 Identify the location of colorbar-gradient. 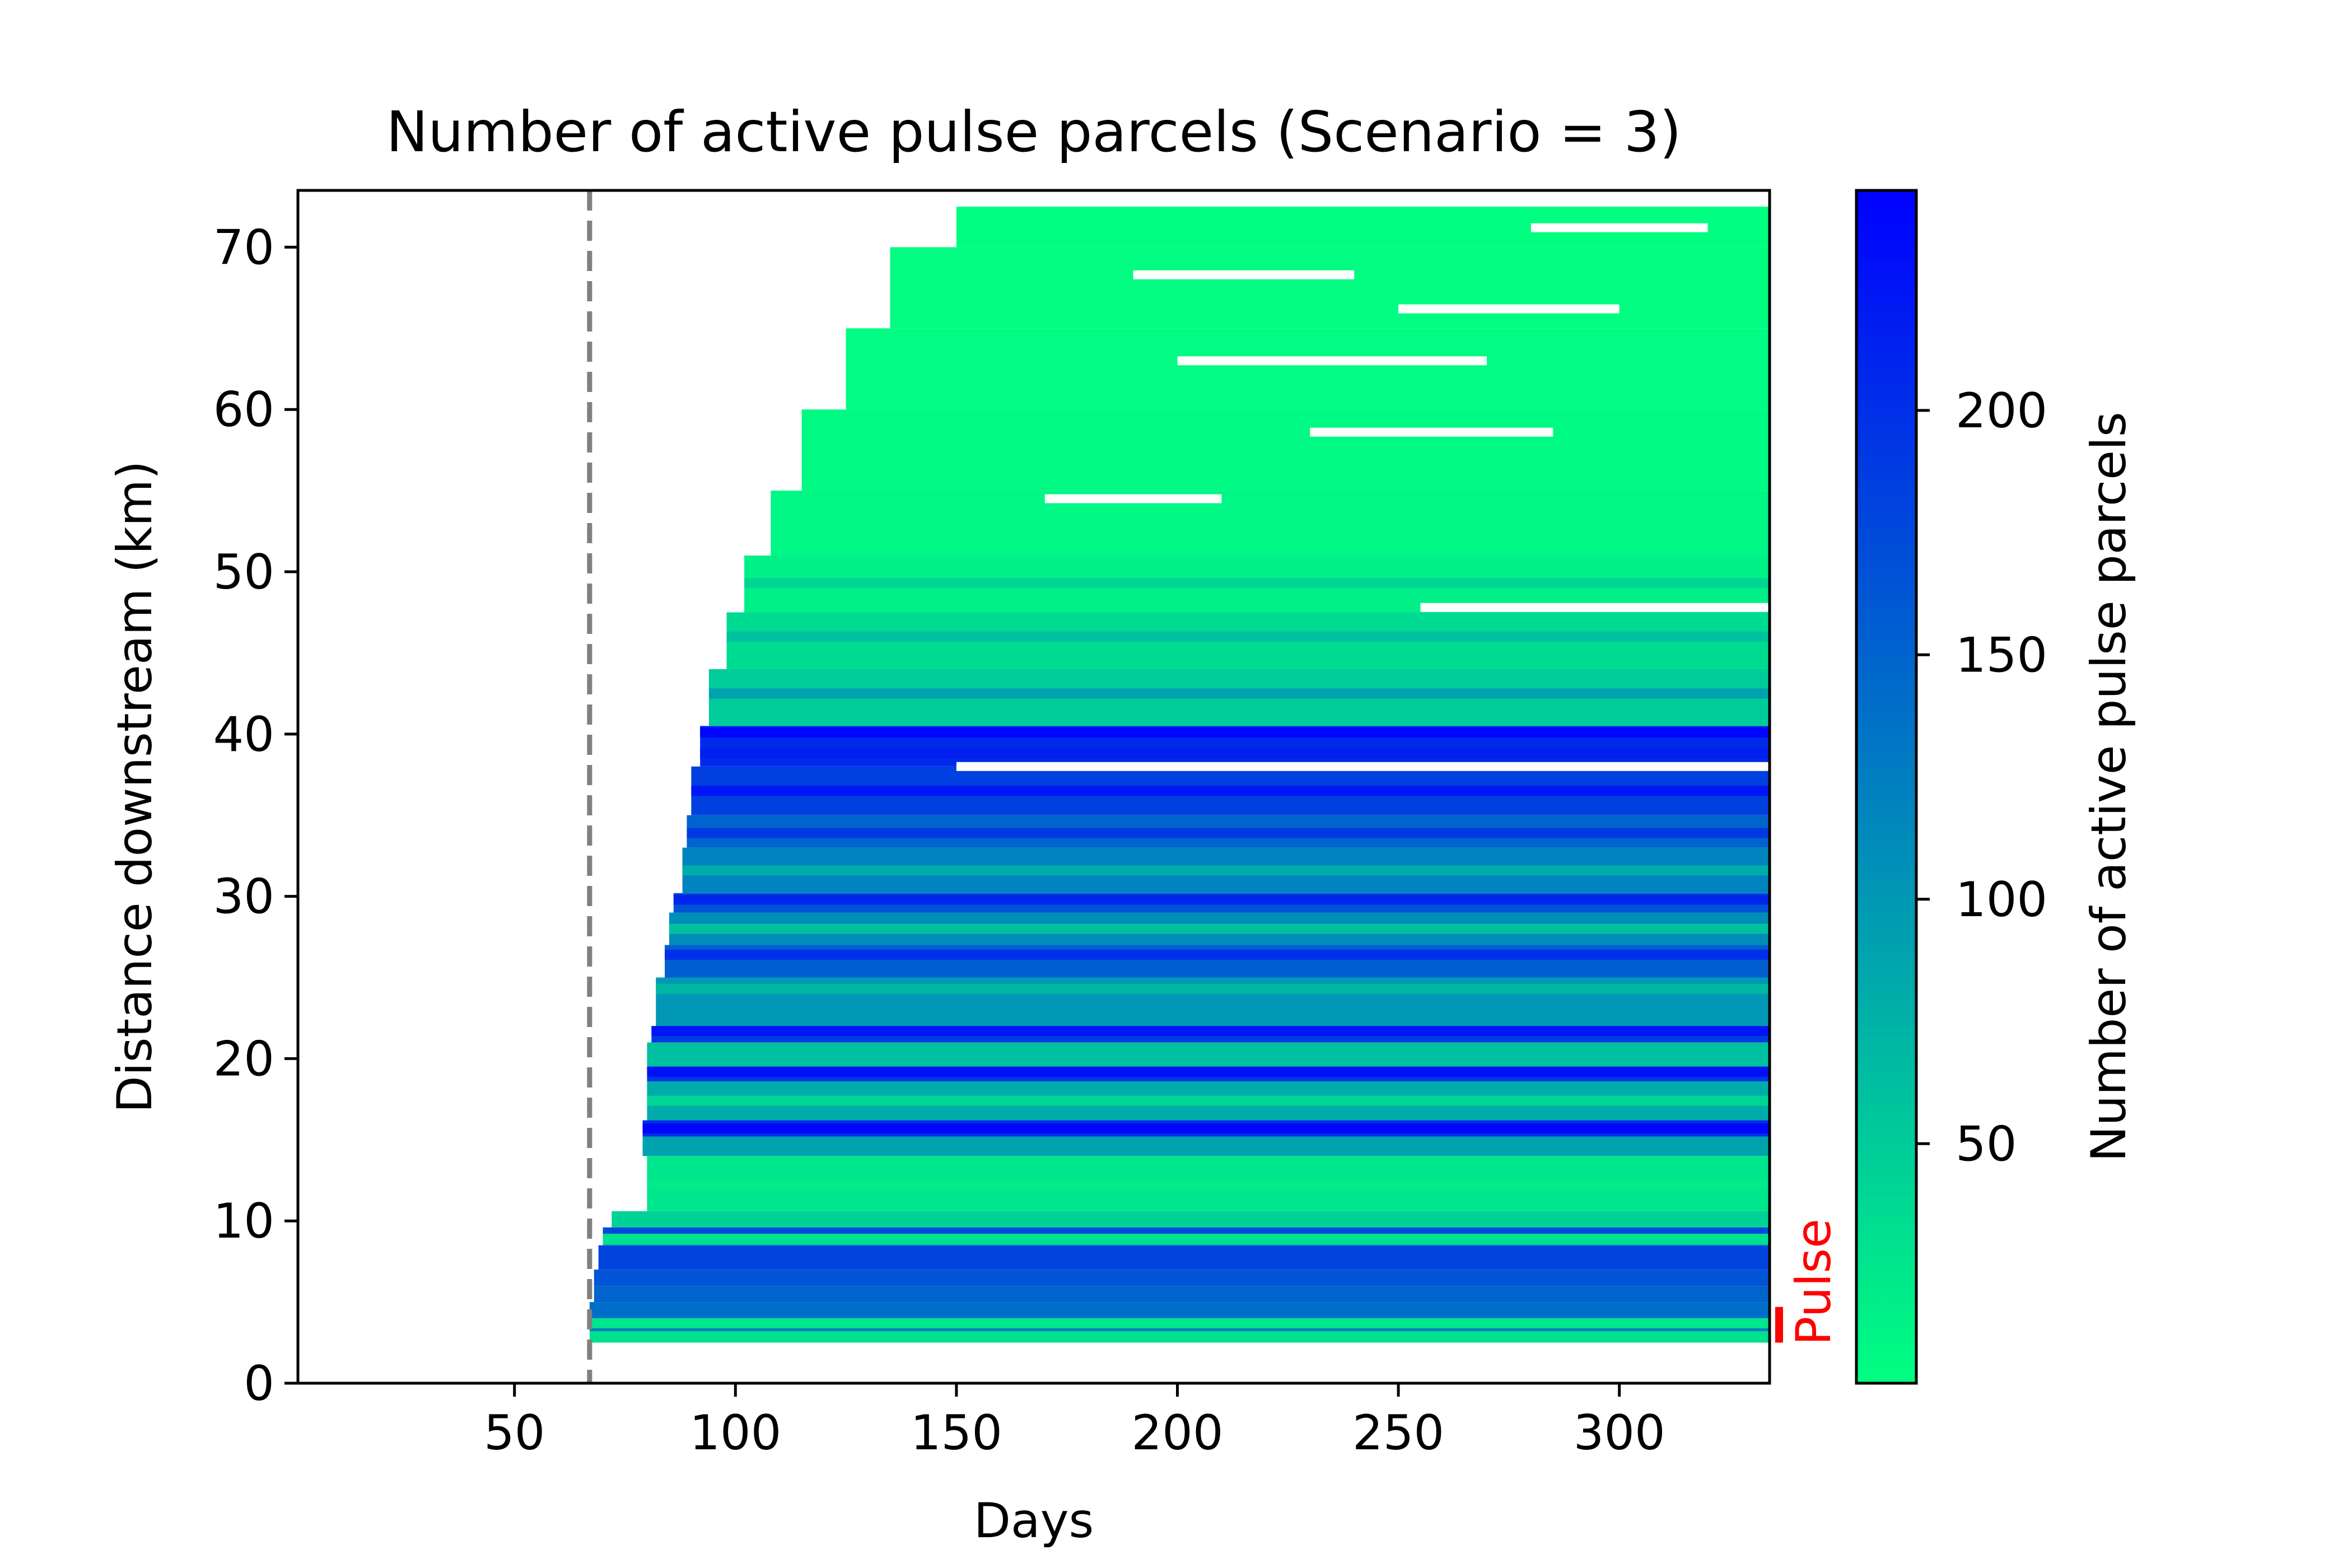
(1886, 787).